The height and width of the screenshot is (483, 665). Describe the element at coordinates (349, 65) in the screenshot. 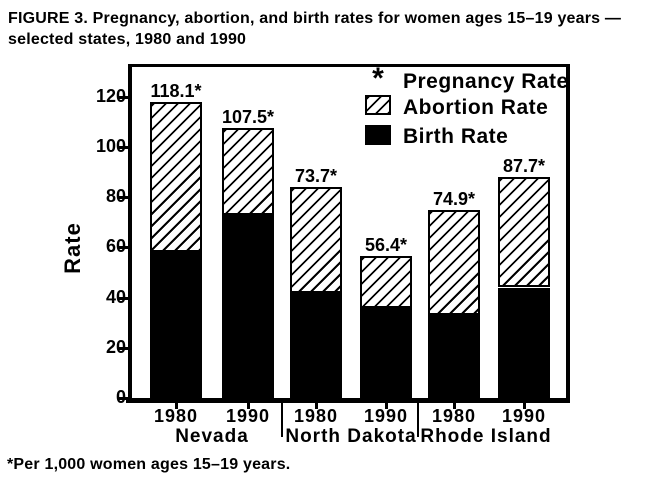

I see `plot-border-top` at that location.